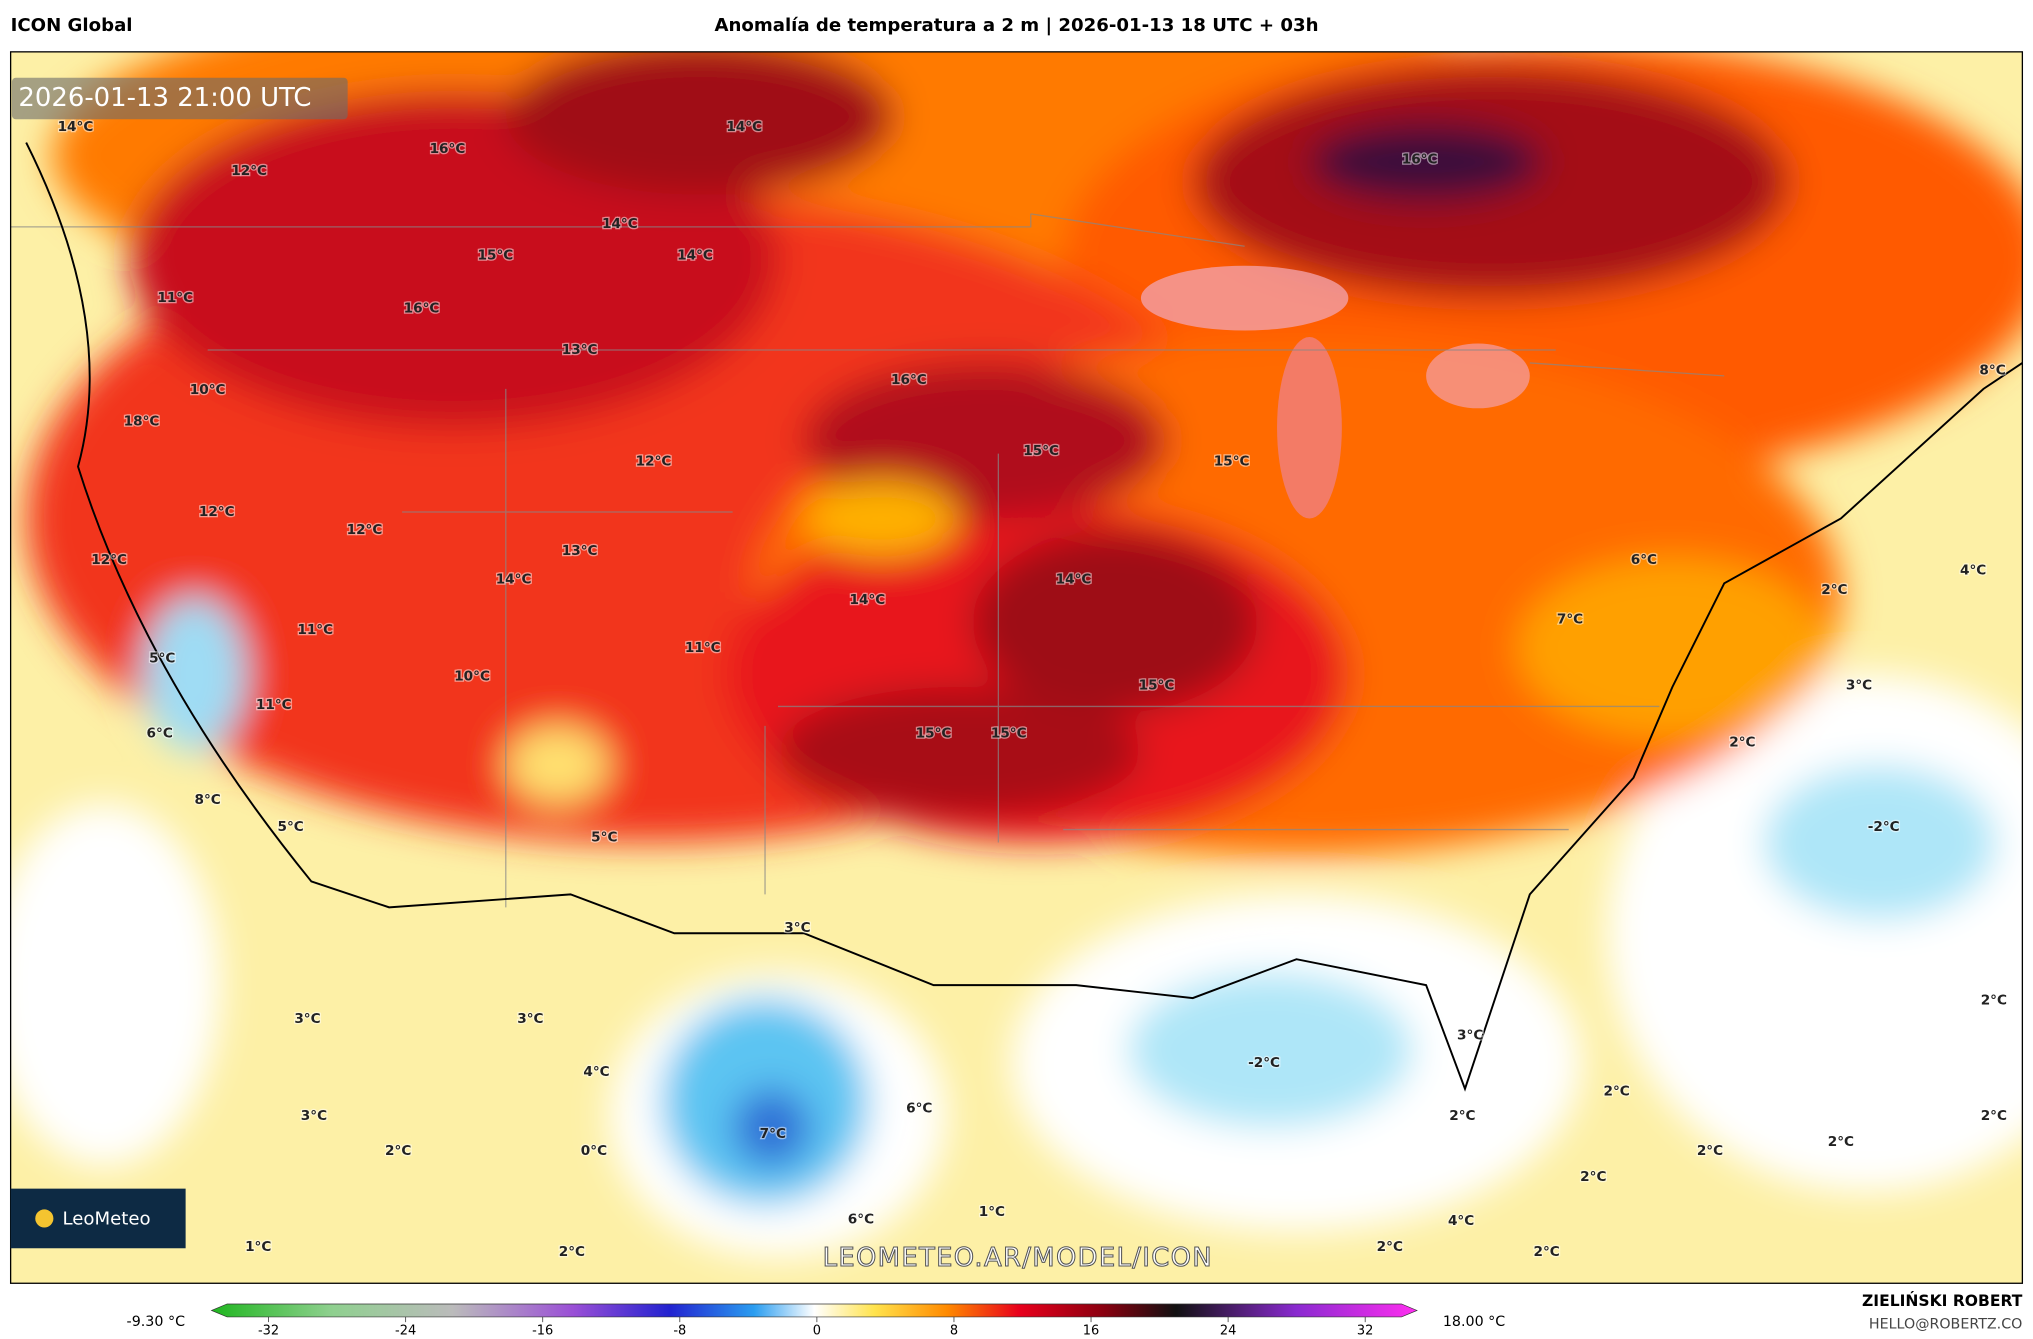 The image size is (2033, 1339). I want to click on colorbar-tick-label: 32, so click(1365, 1331).